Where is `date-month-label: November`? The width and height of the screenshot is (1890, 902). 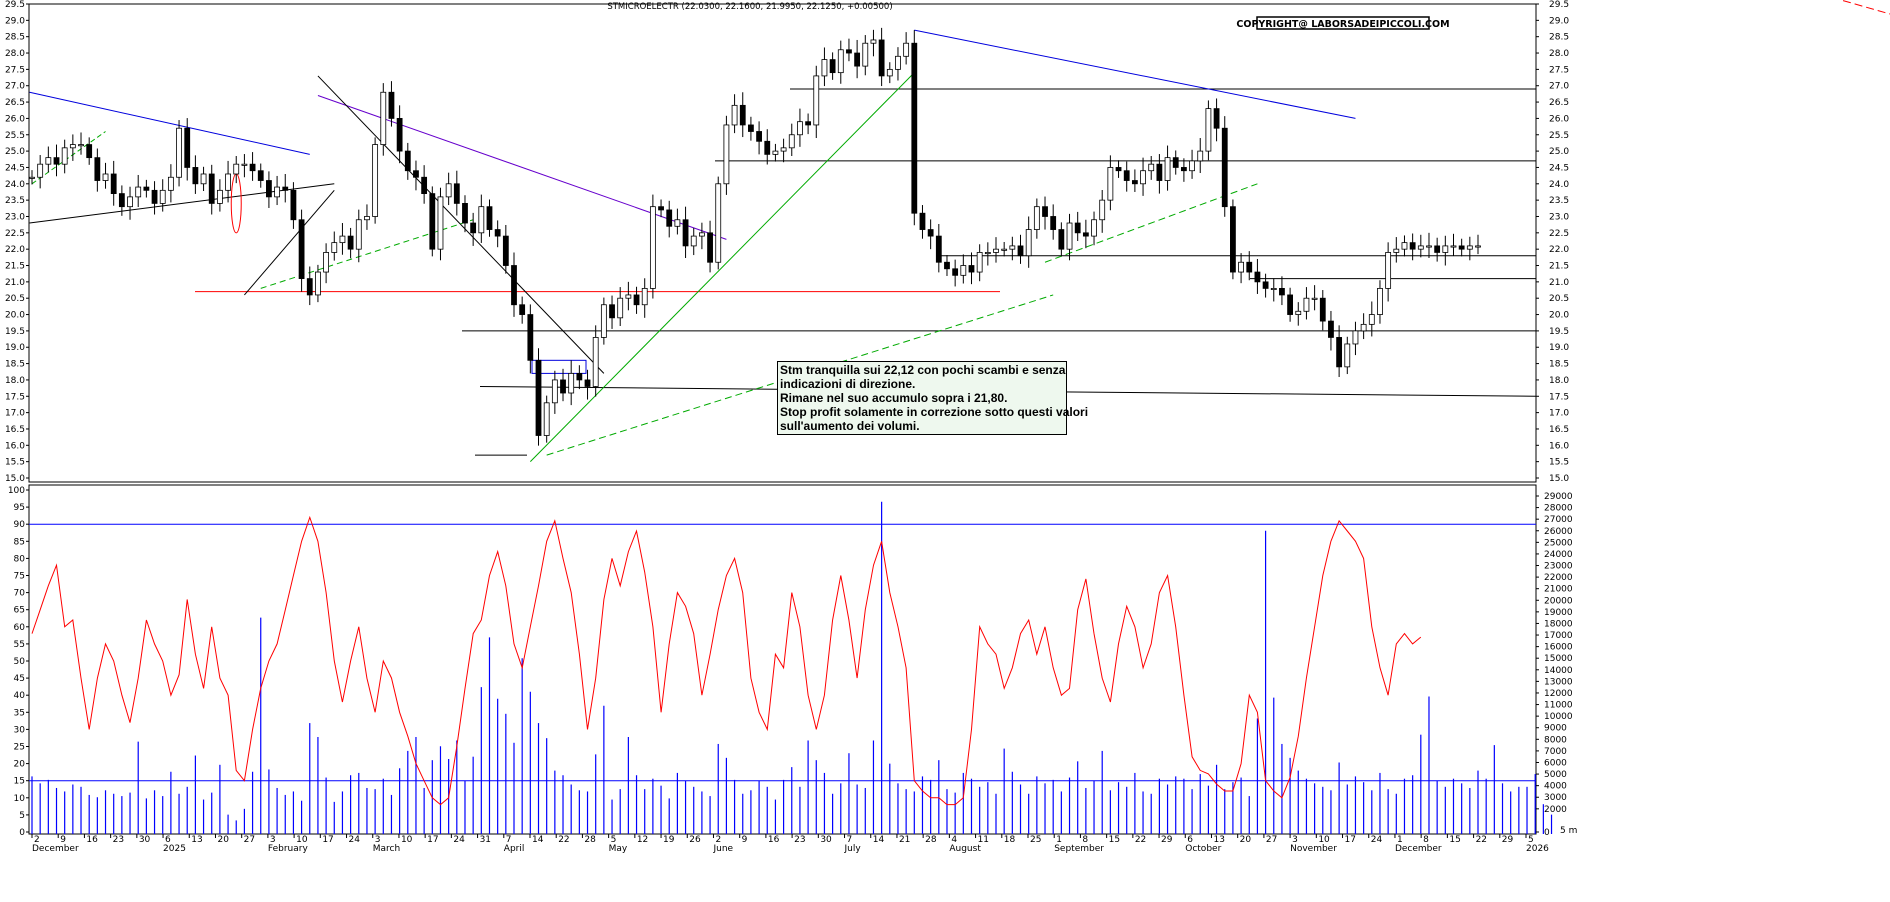
date-month-label: November is located at coordinates (1313, 849).